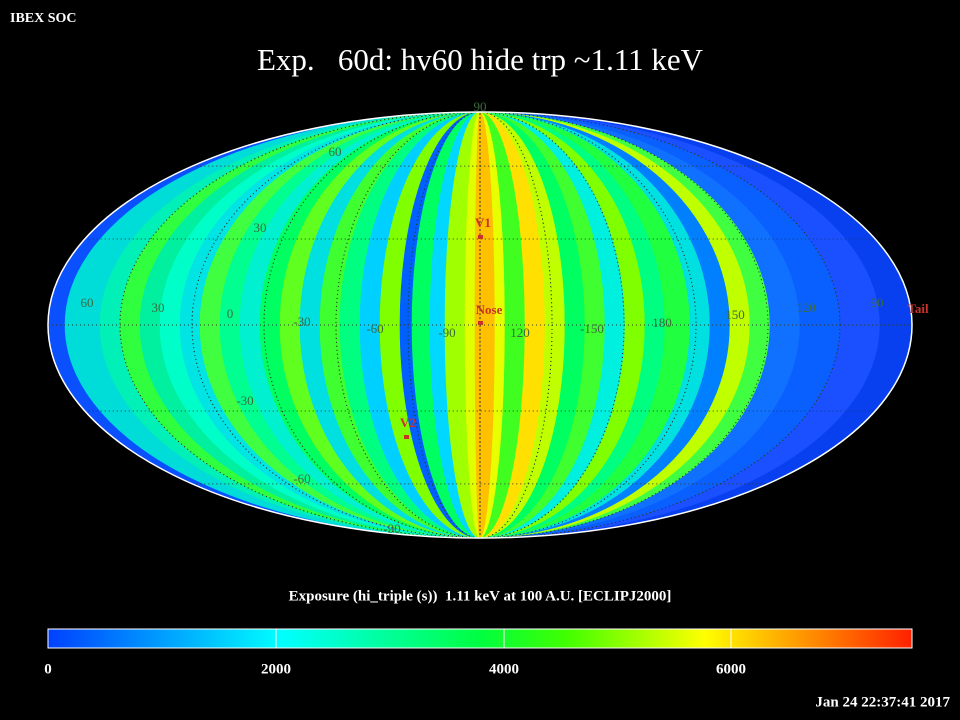 Image resolution: width=960 pixels, height=720 pixels. Describe the element at coordinates (276, 669) in the screenshot. I see `colorbar-tick-label: 2000` at that location.